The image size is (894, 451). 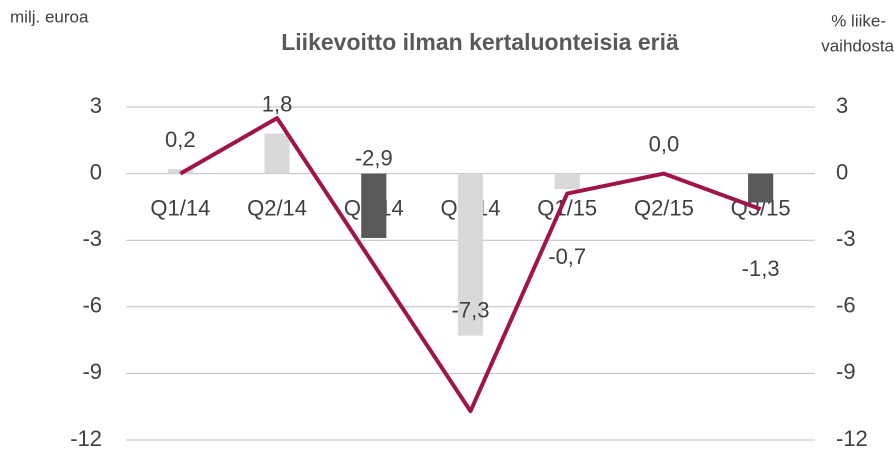 What do you see at coordinates (567, 207) in the screenshot?
I see `x-tick-label: Q1/15` at bounding box center [567, 207].